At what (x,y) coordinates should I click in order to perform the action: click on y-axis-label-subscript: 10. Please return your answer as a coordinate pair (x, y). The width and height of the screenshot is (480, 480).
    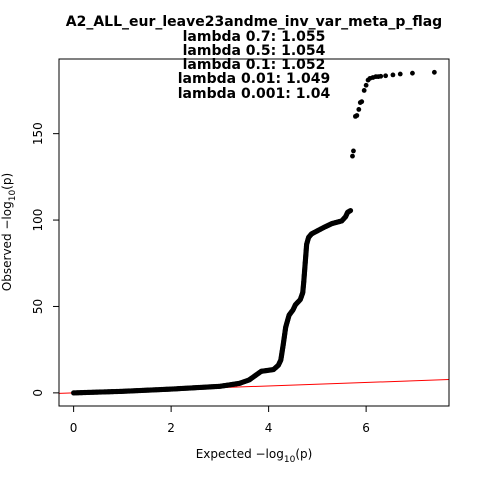
    Looking at the image, I should click on (13, 196).